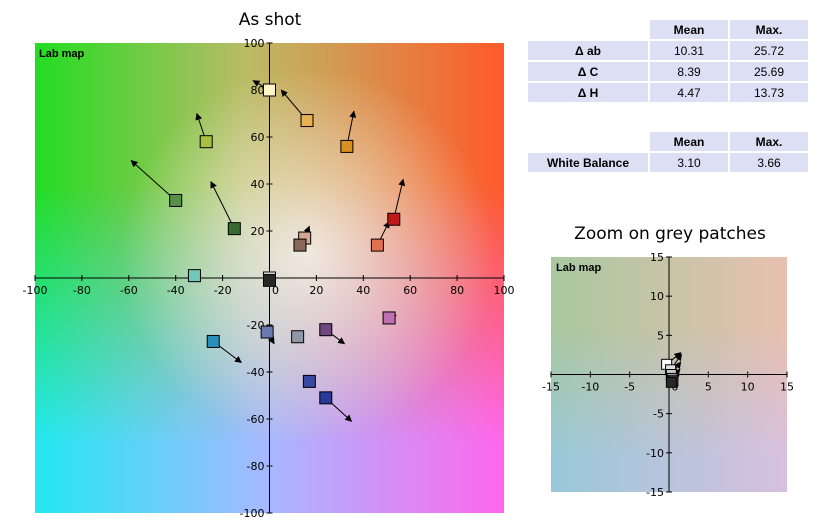  Describe the element at coordinates (256, 466) in the screenshot. I see `main-y-tick-label: -80` at that location.